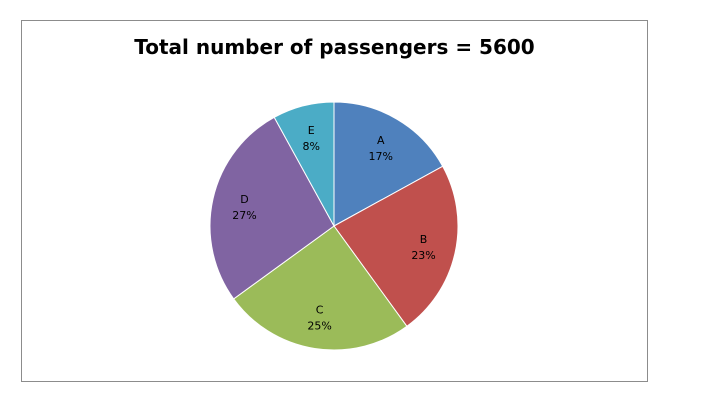 Image resolution: width=703 pixels, height=401 pixels. Describe the element at coordinates (319, 326) in the screenshot. I see `slice-label-value-c: 25%` at that location.